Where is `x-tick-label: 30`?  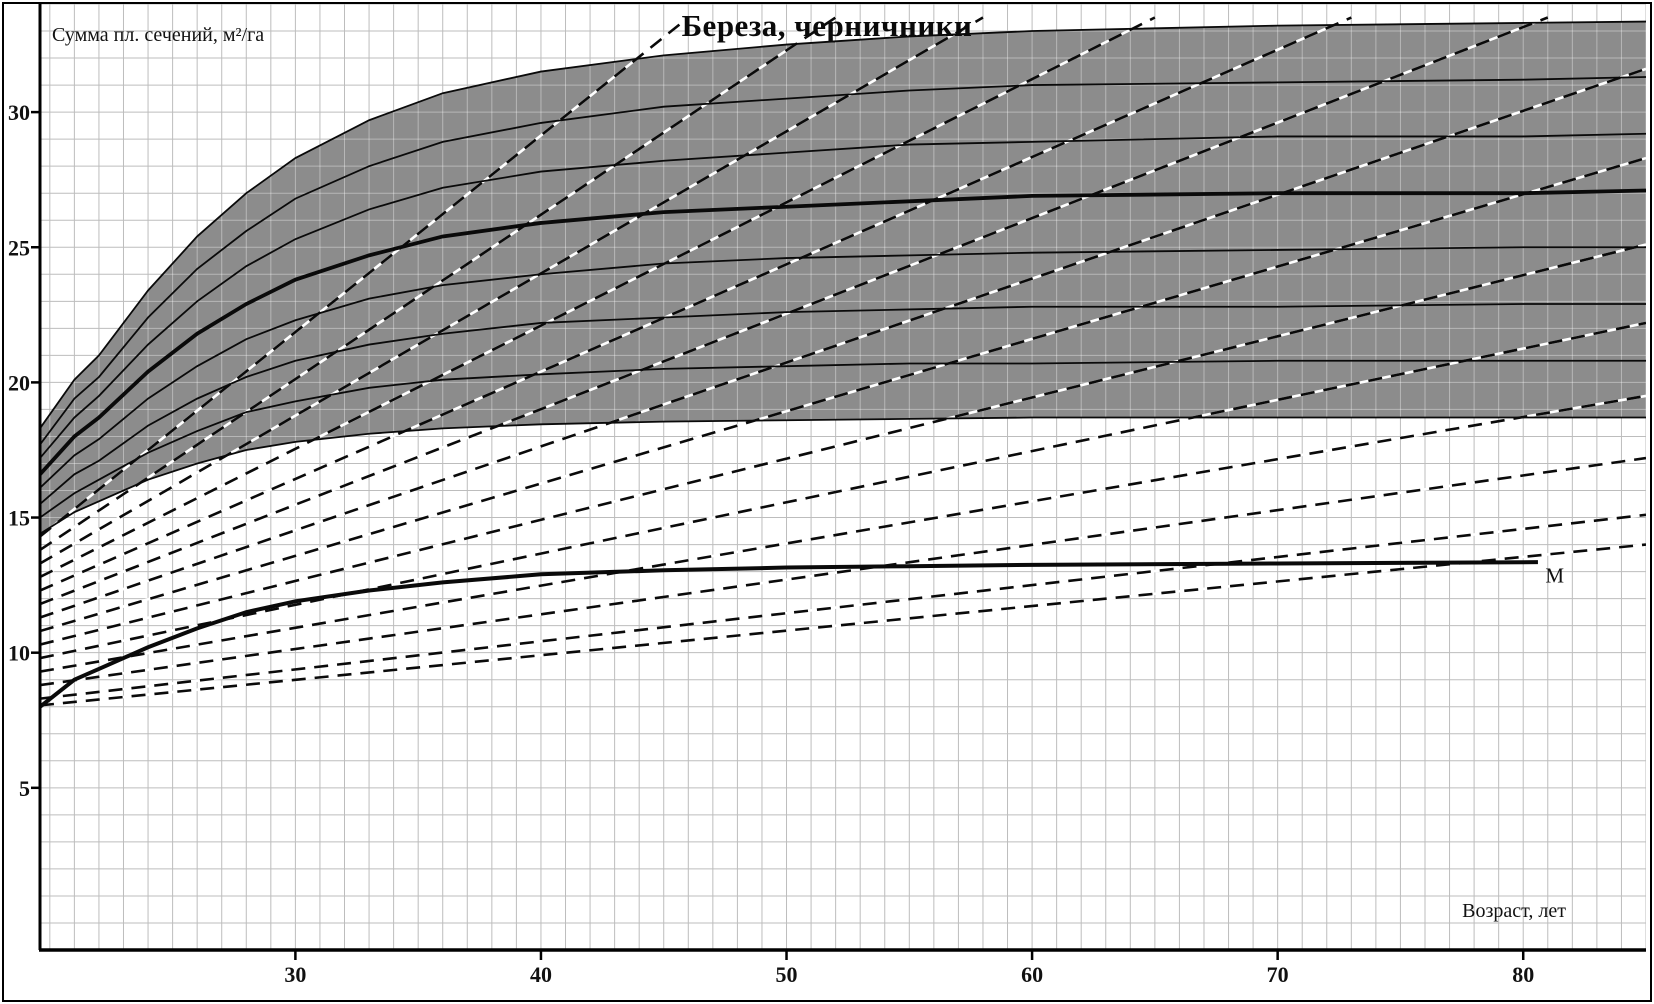
x-tick-label: 30 is located at coordinates (295, 974).